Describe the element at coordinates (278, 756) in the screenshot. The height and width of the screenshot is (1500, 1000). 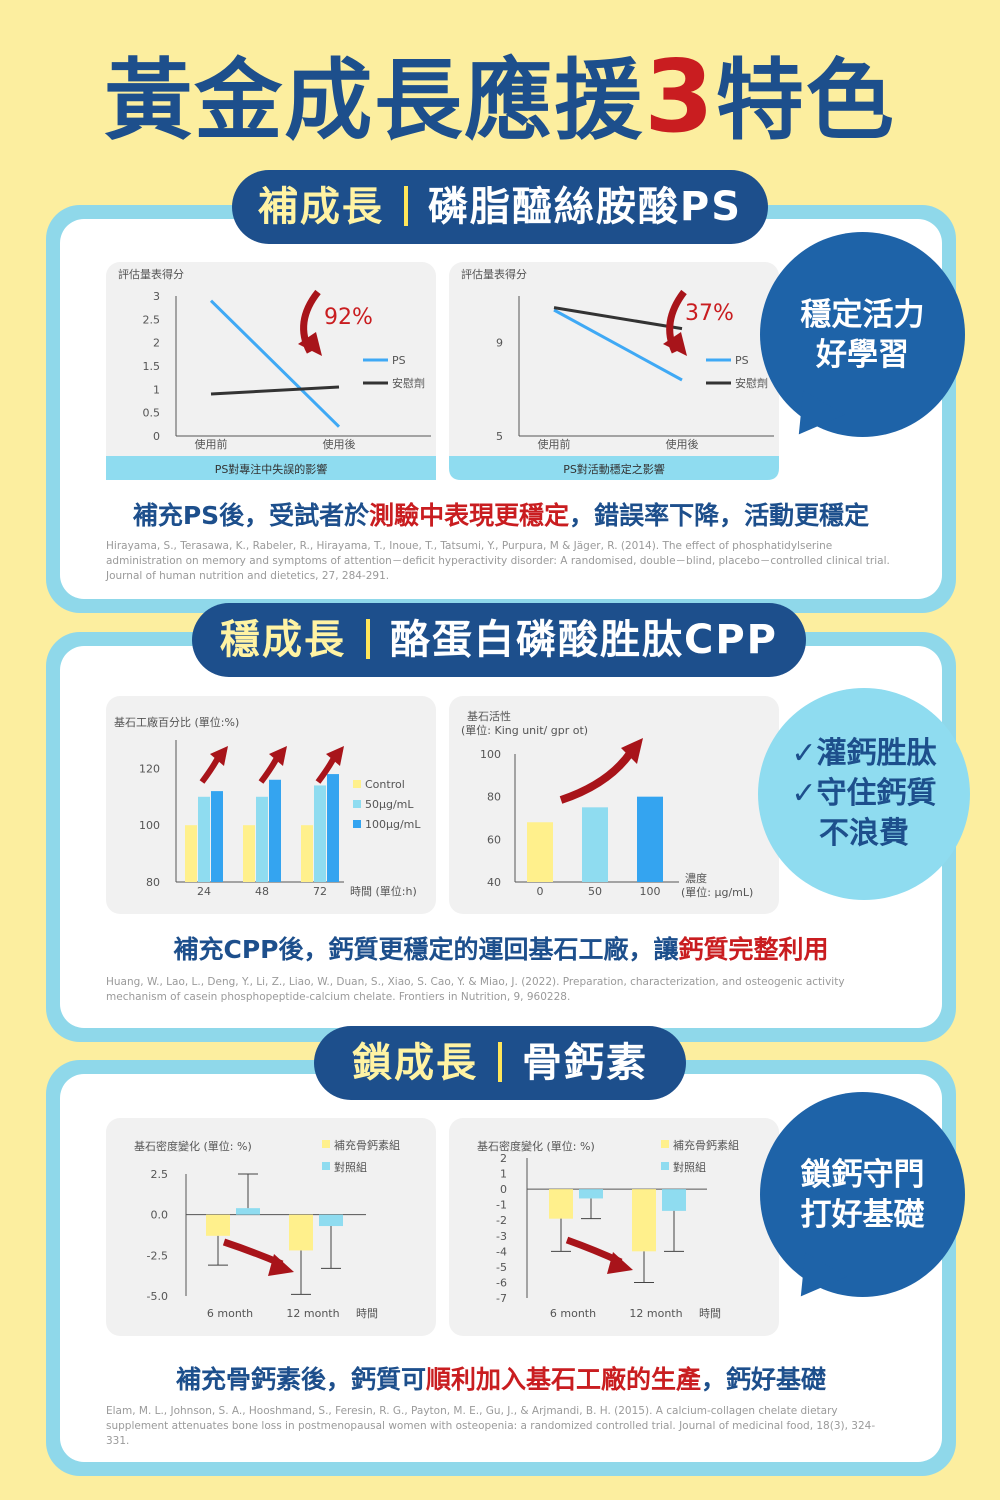
I see `increase-arrow-head` at that location.